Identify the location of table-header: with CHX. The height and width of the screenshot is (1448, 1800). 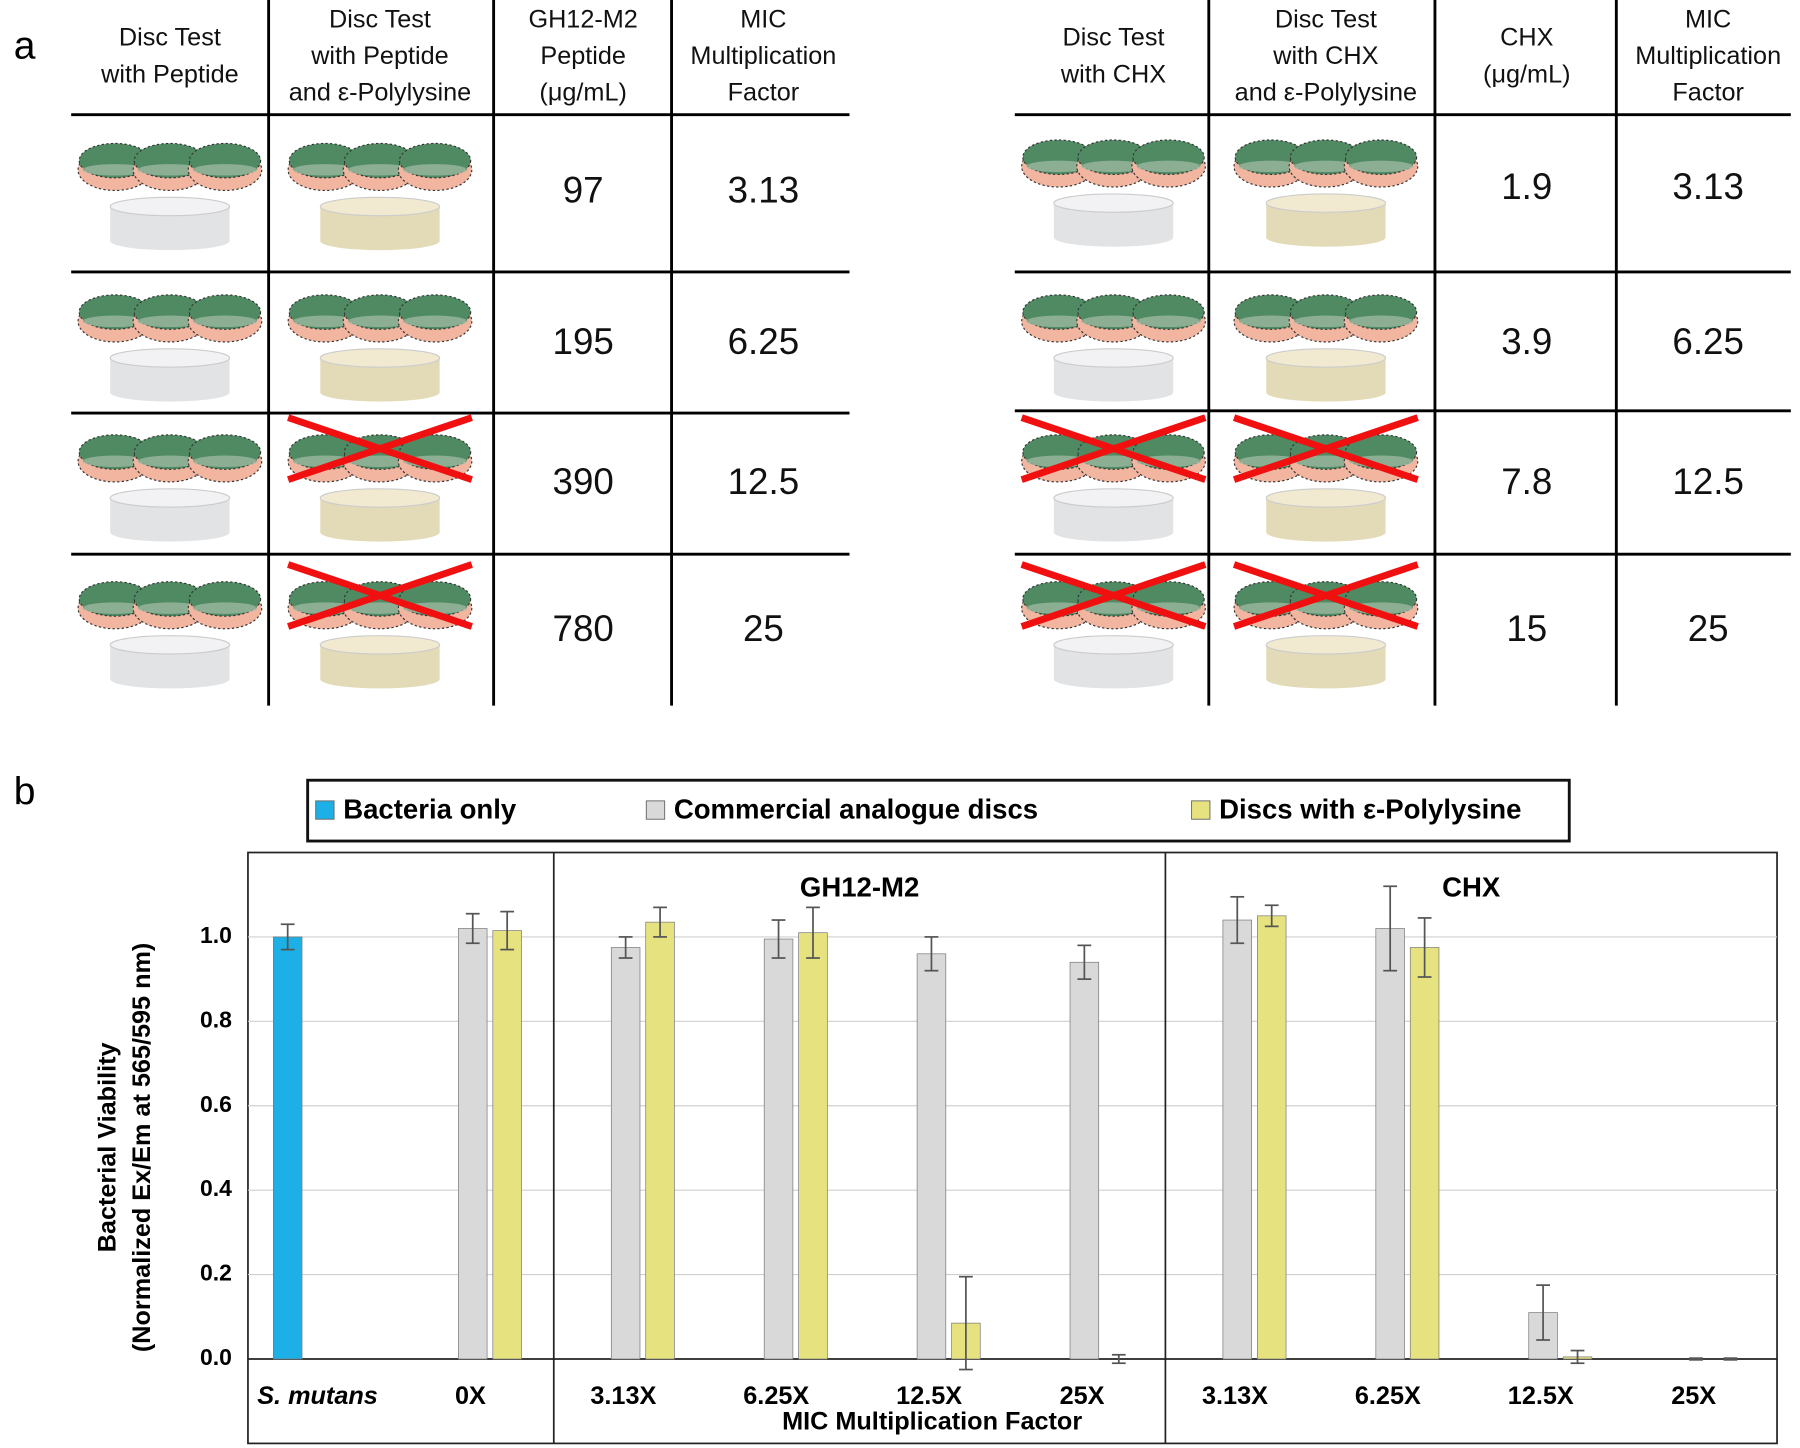
(1113, 74).